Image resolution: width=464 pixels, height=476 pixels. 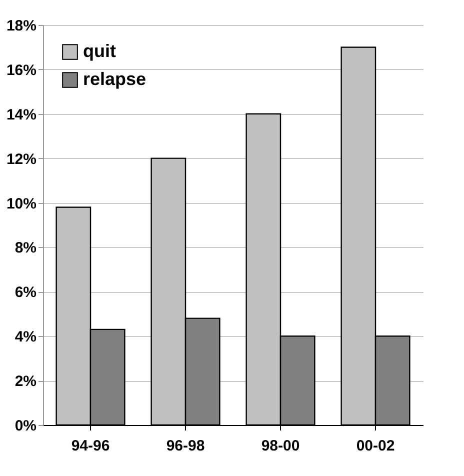 I want to click on y-tick-label: 16%, so click(x=21, y=70).